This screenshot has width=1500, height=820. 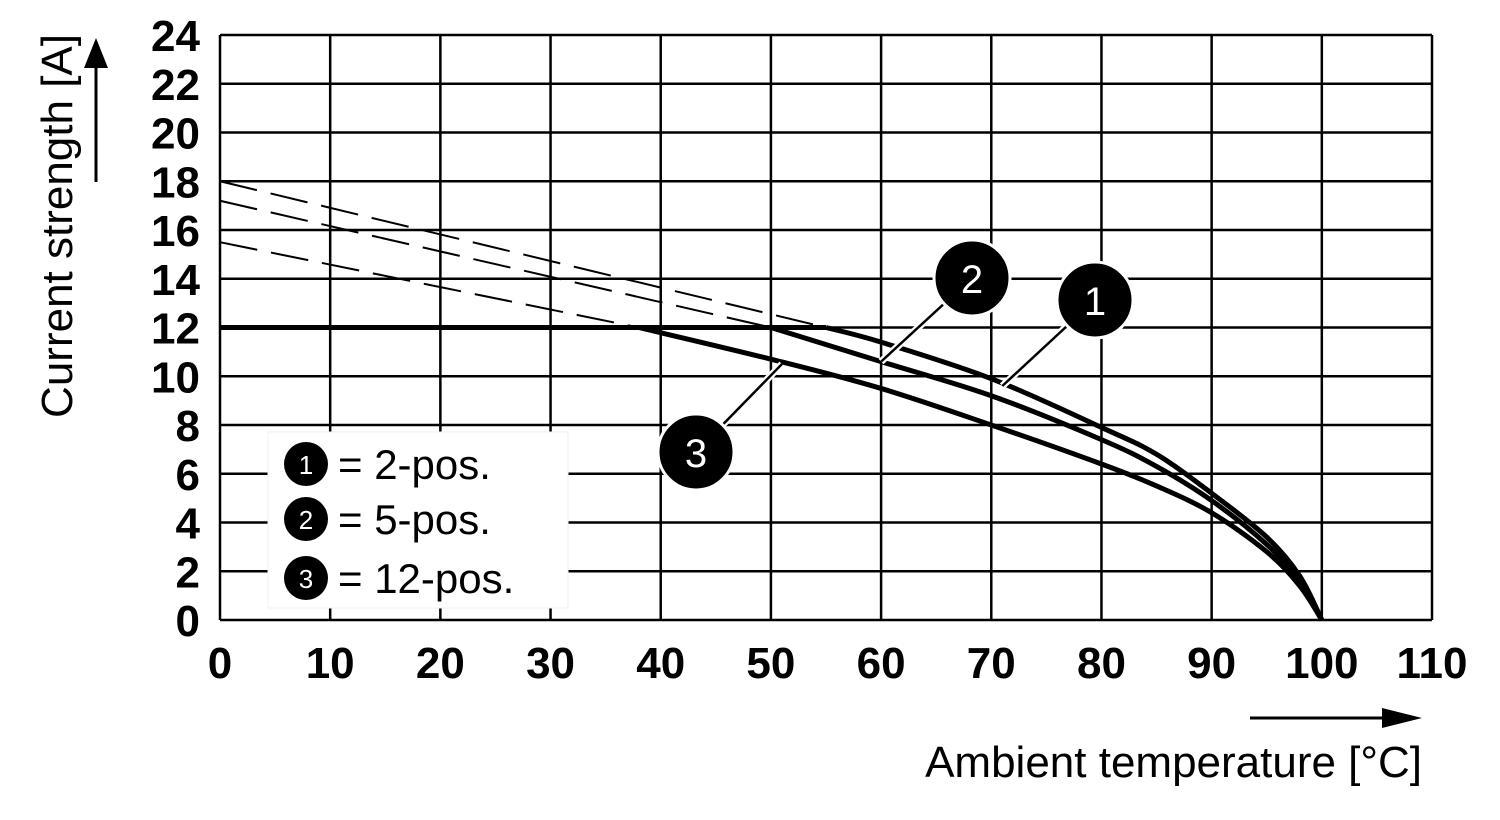 What do you see at coordinates (1321, 663) in the screenshot?
I see `x-tick-label-100: 100` at bounding box center [1321, 663].